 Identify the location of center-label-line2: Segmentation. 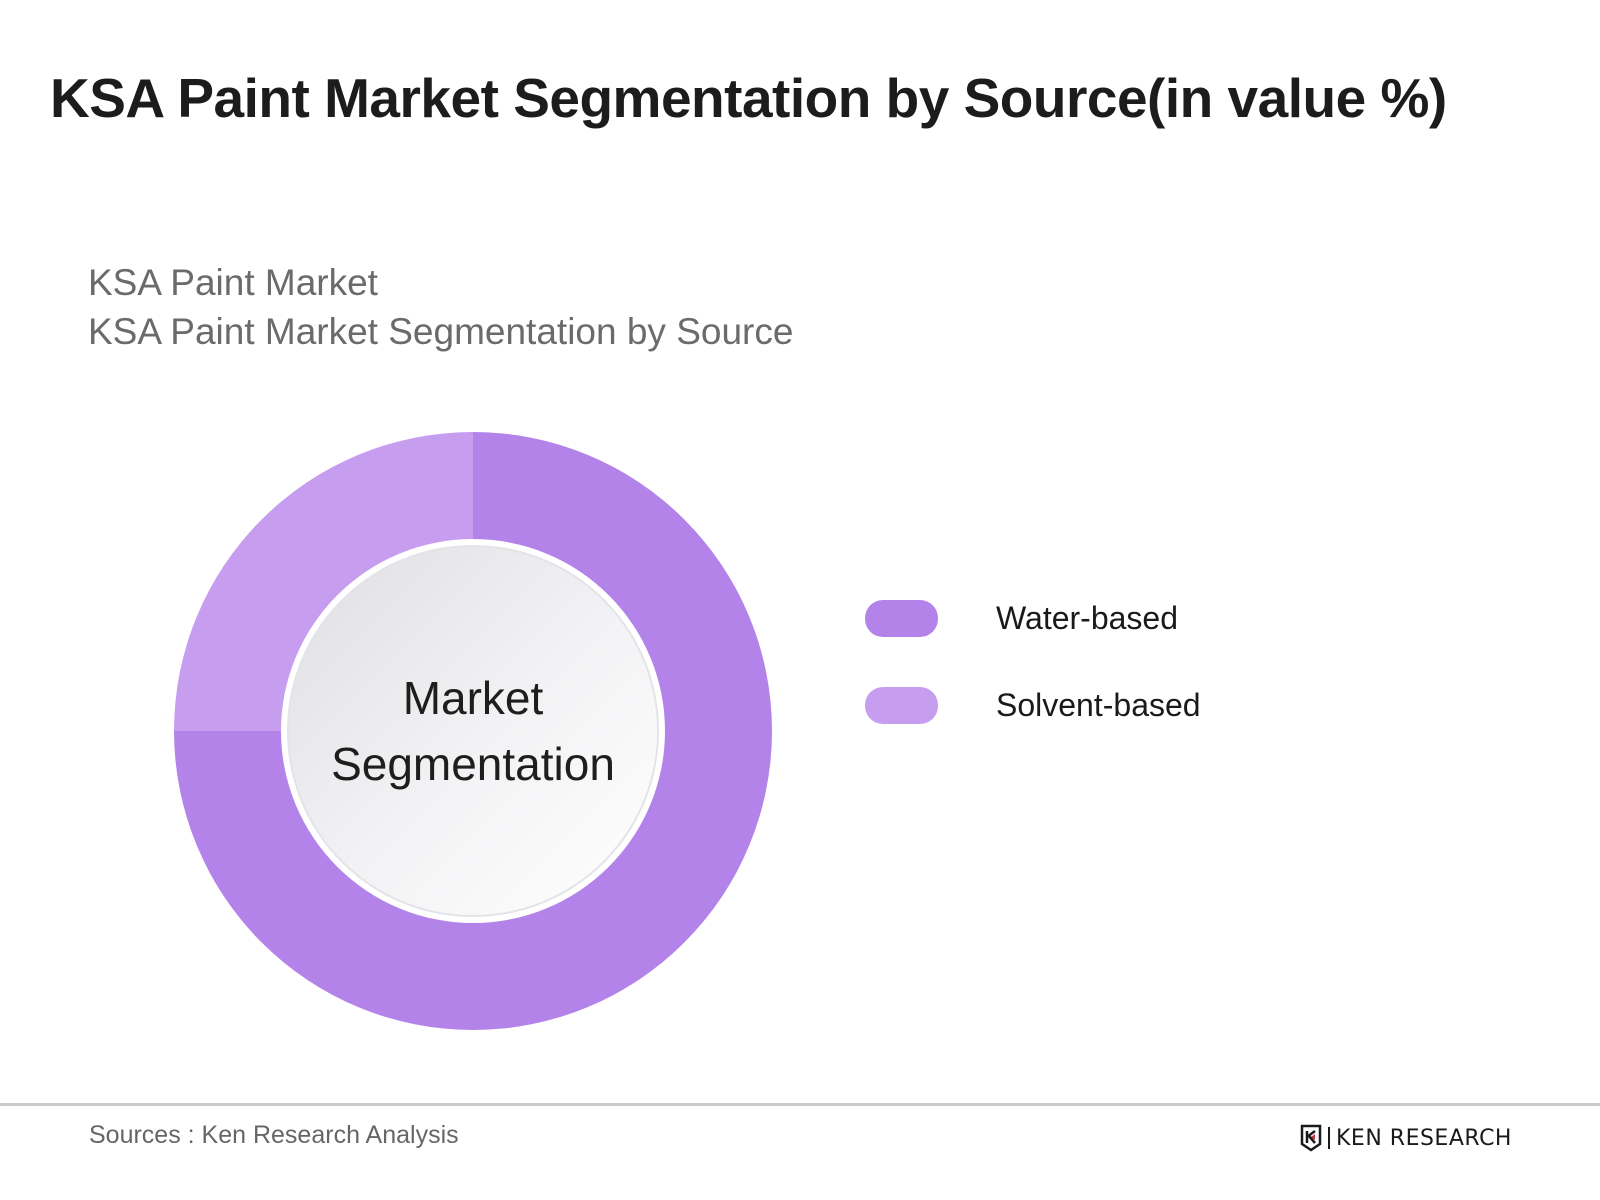
(473, 764).